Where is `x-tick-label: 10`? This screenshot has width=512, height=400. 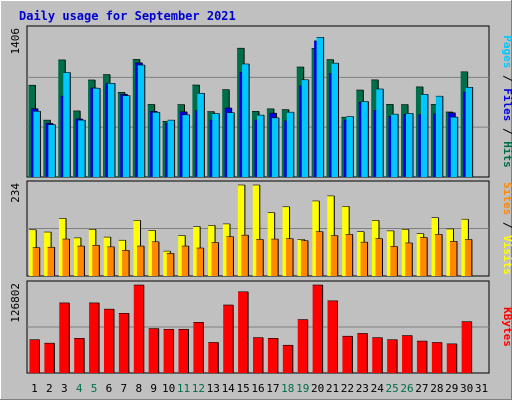 x-tick-label: 10 is located at coordinates (168, 388).